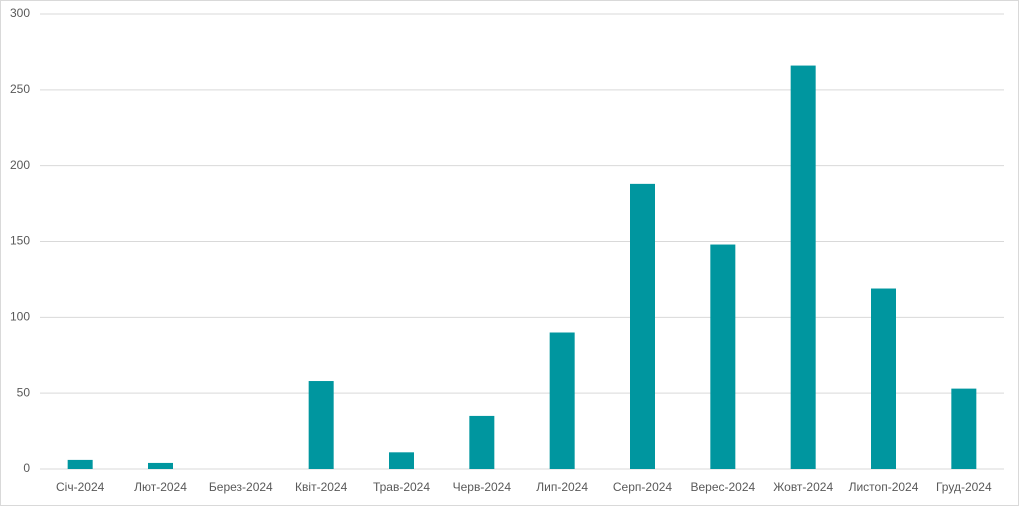 The image size is (1024, 507). Describe the element at coordinates (160, 487) in the screenshot. I see `x-tick-label: Лют-2024` at that location.